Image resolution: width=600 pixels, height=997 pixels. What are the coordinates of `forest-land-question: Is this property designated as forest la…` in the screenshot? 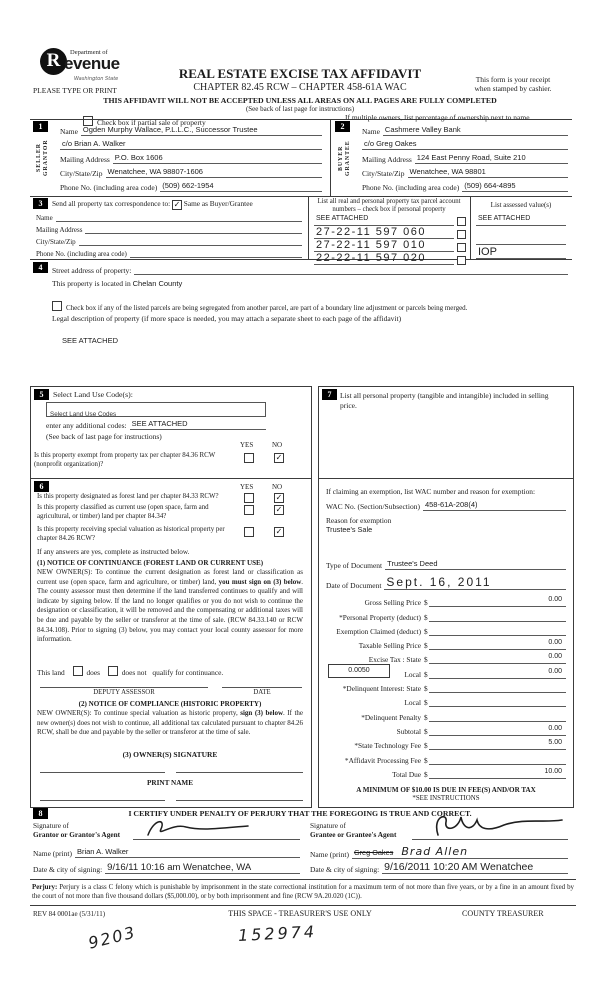 It's located at (128, 496).